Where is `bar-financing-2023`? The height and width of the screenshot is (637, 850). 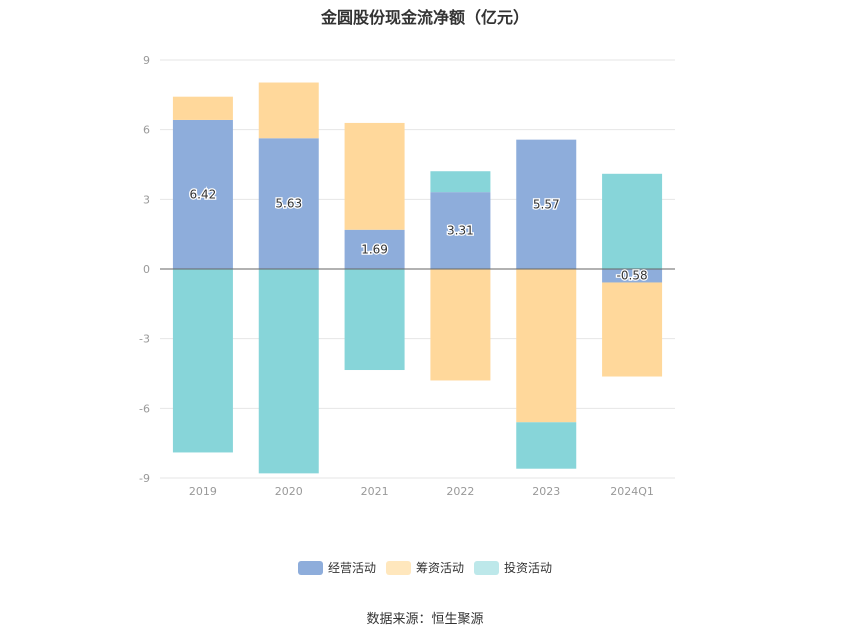
bar-financing-2023 is located at coordinates (546, 346).